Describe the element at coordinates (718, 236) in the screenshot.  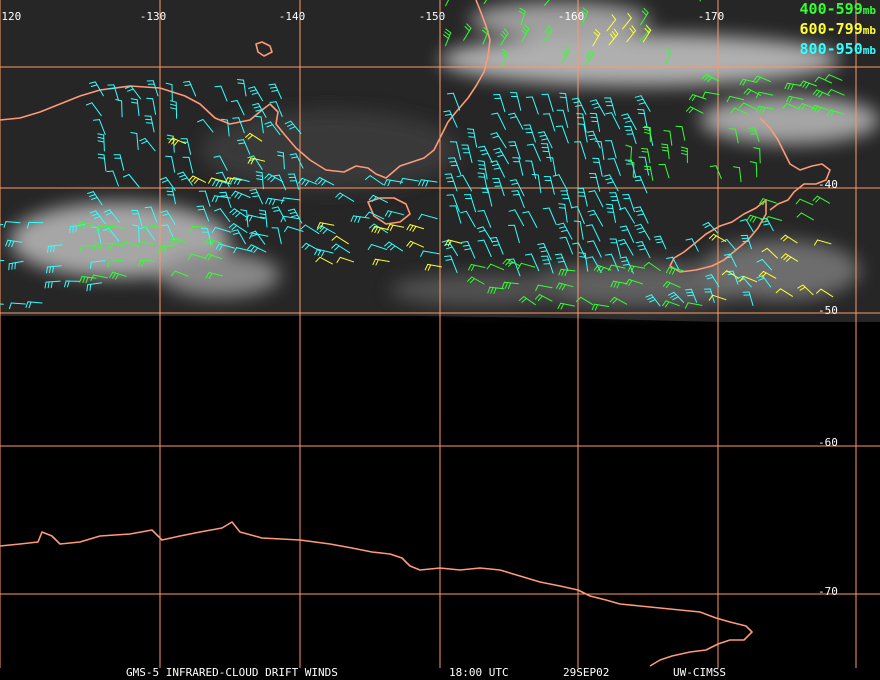
I see `new-zealand-south-coastline` at that location.